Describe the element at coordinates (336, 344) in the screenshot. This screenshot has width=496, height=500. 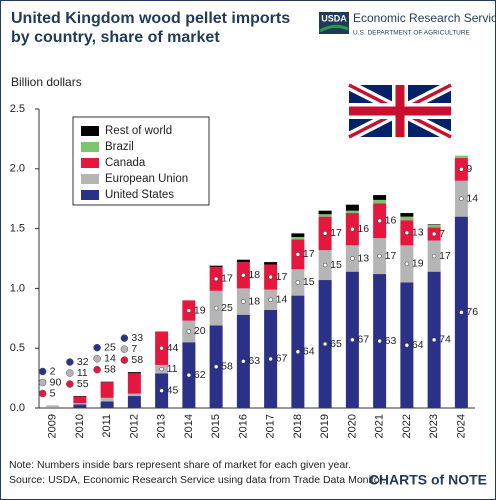
I see `share-label: 65` at that location.